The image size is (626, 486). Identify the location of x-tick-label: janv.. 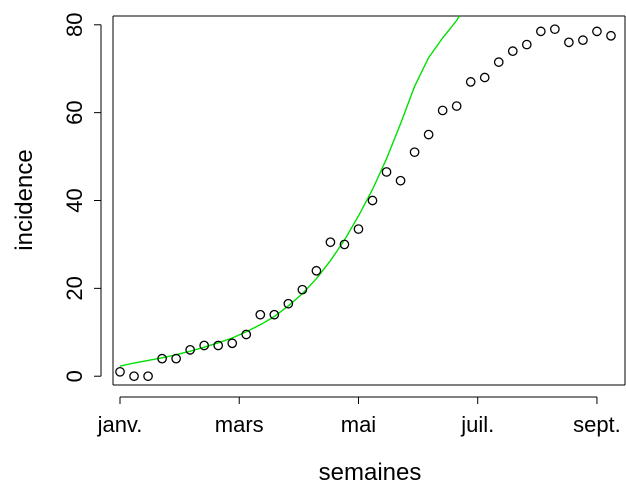
(120, 424).